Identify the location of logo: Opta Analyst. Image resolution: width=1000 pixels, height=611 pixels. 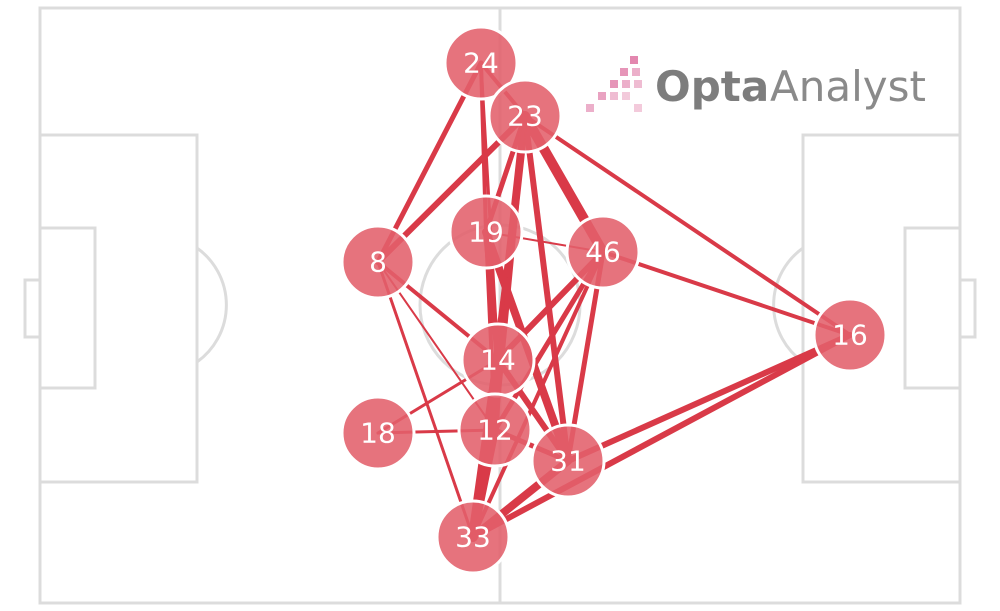
(756, 84).